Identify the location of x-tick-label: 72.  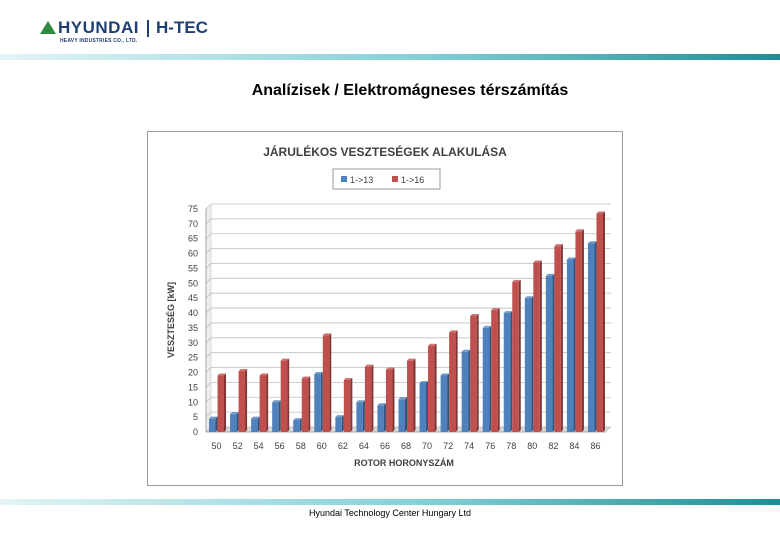
(448, 446).